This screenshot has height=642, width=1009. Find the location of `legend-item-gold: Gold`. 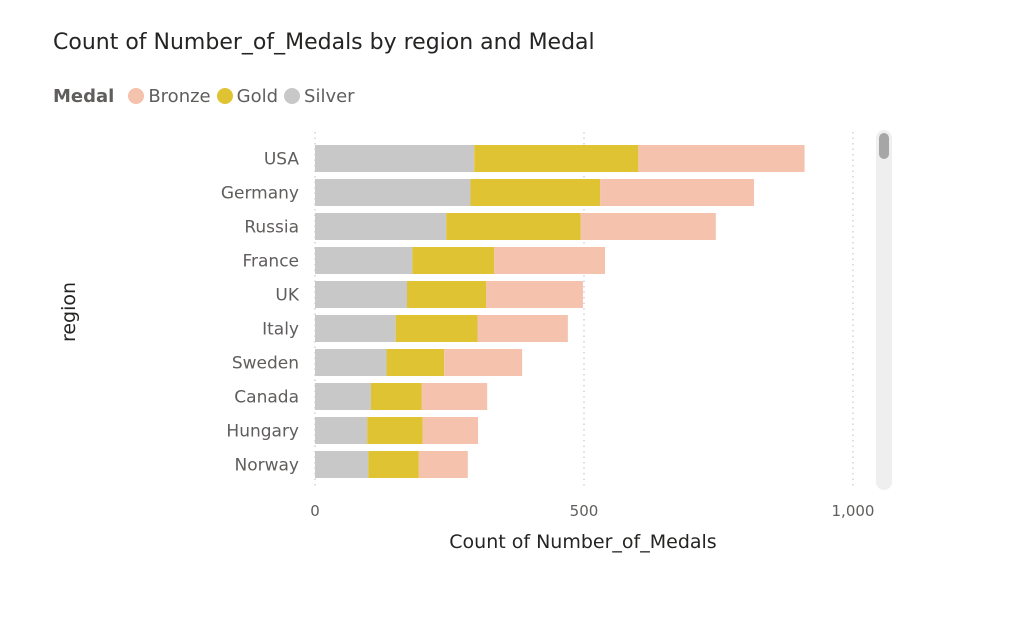

legend-item-gold: Gold is located at coordinates (247, 96).